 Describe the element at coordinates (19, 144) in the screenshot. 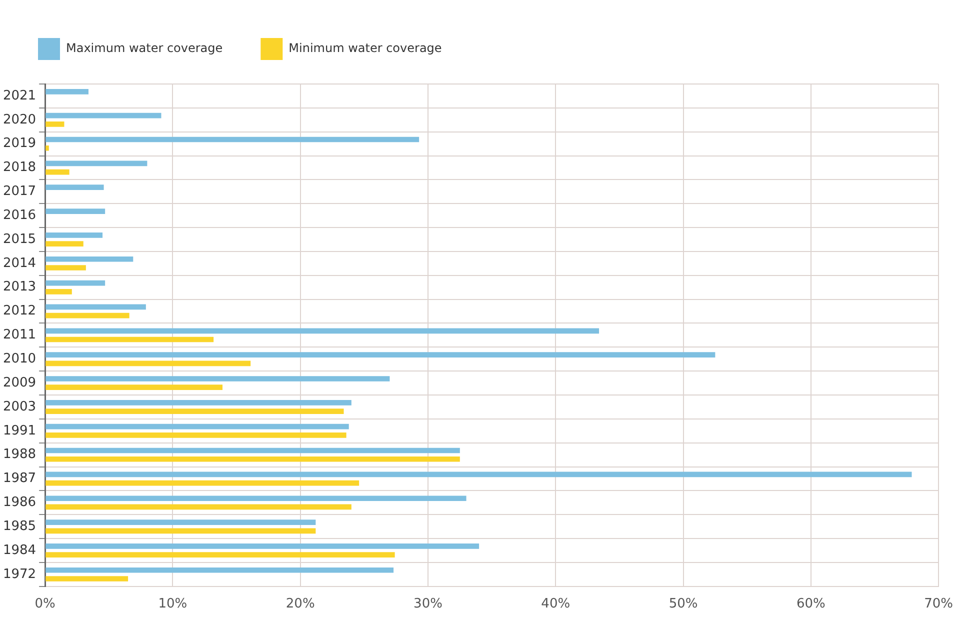

I see `y-tick-label: 2019` at that location.